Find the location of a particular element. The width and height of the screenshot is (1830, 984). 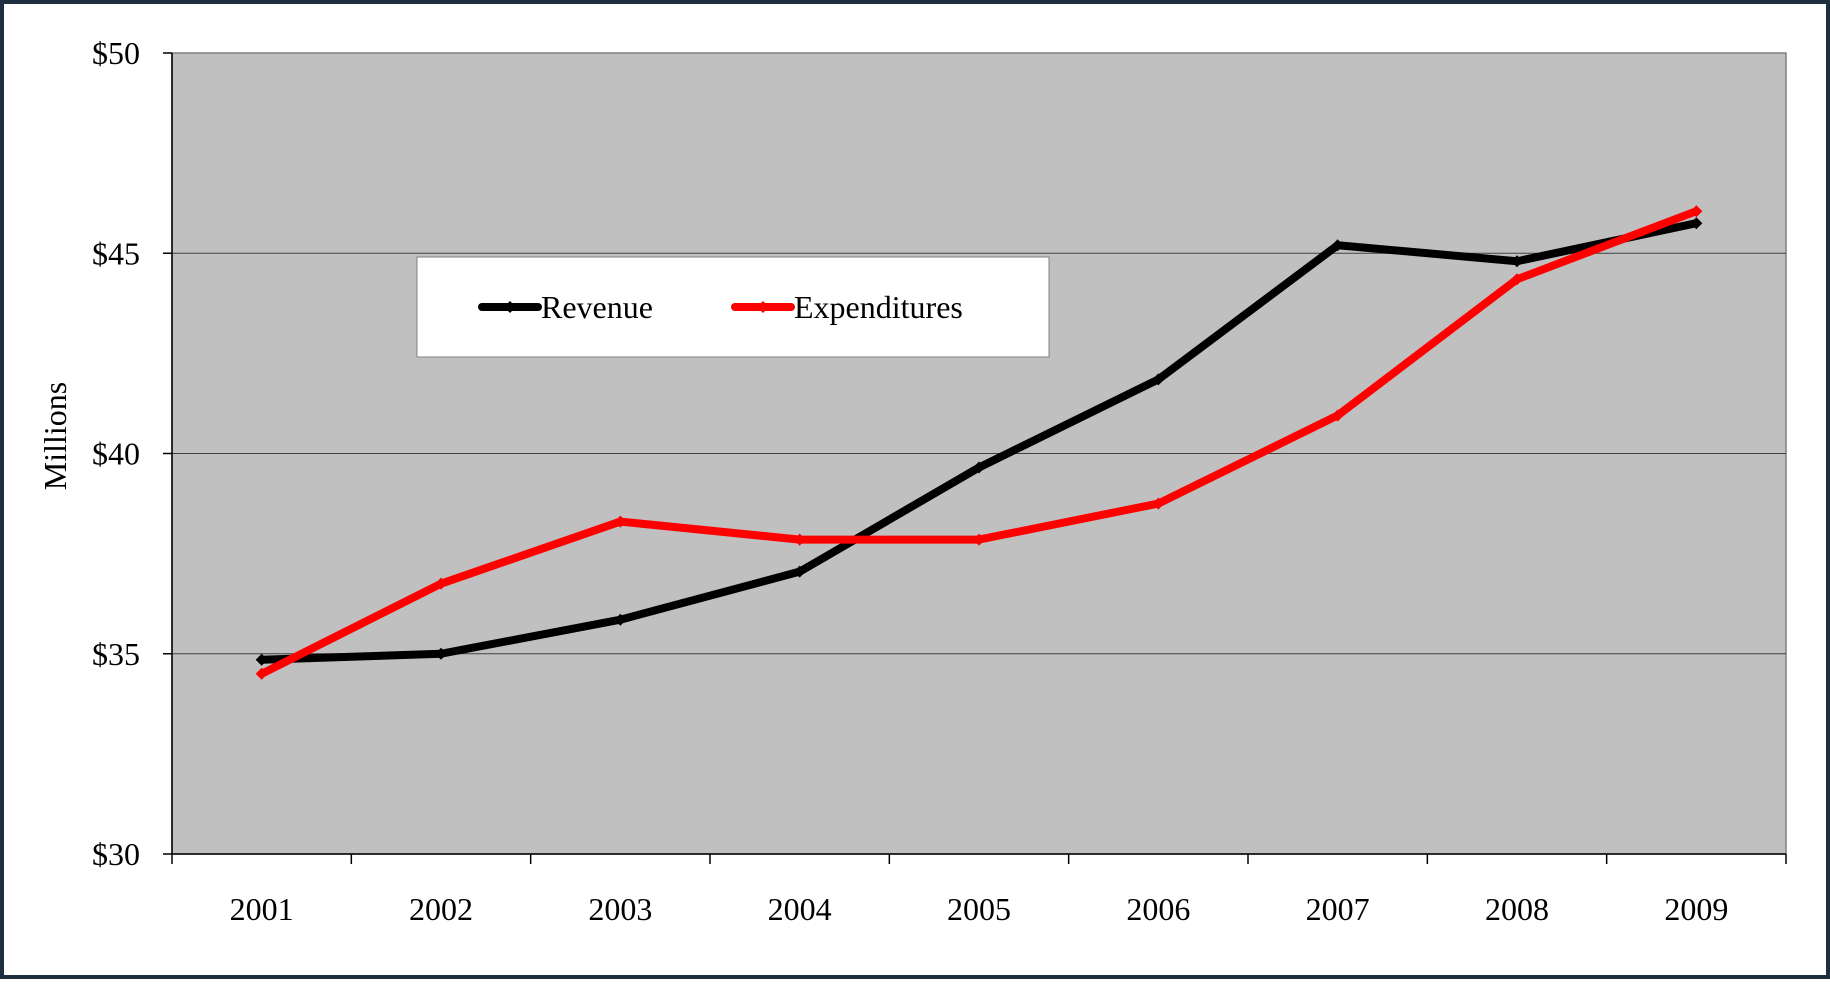

x-tick-label: 2002 is located at coordinates (441, 909).